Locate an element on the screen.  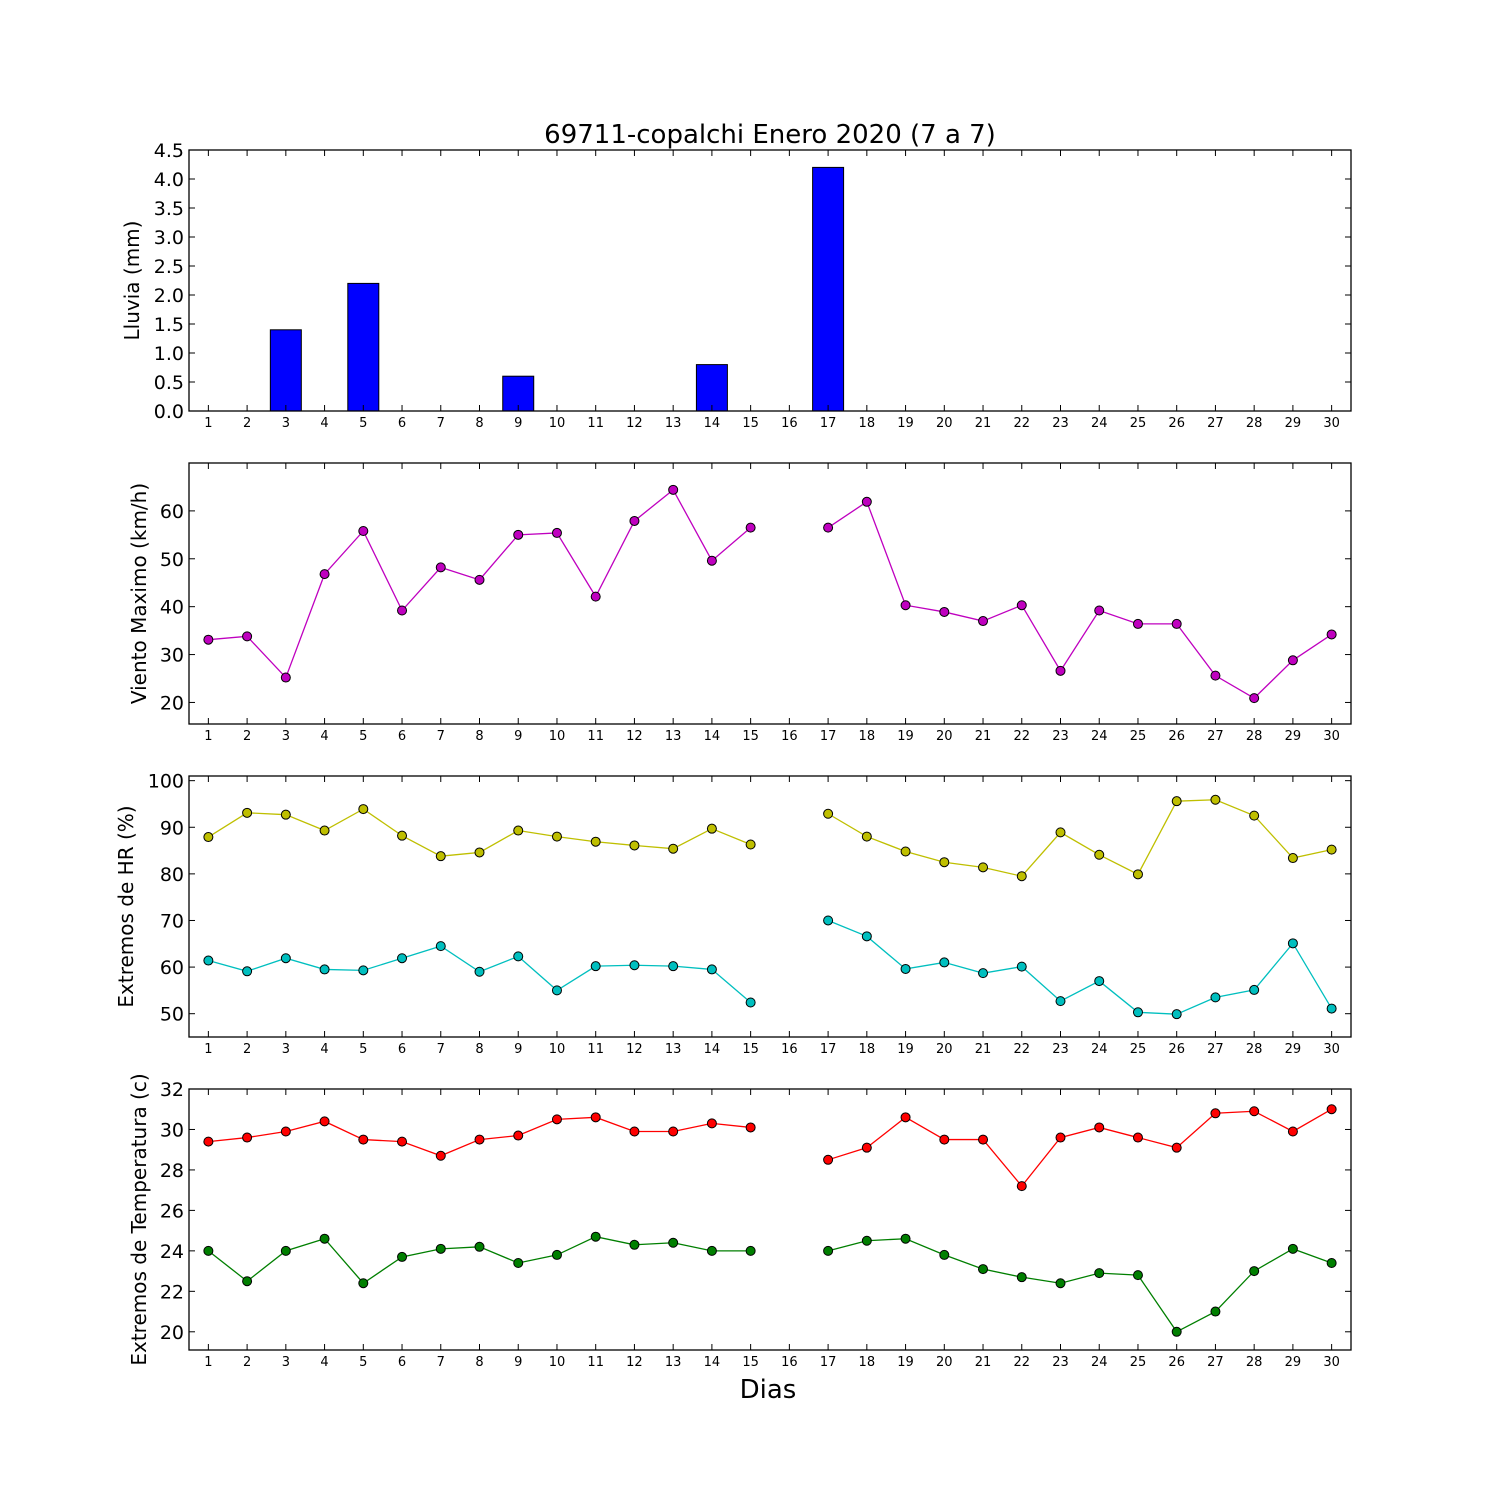
humidity-x-tick-label: 30 is located at coordinates (1331, 1049).